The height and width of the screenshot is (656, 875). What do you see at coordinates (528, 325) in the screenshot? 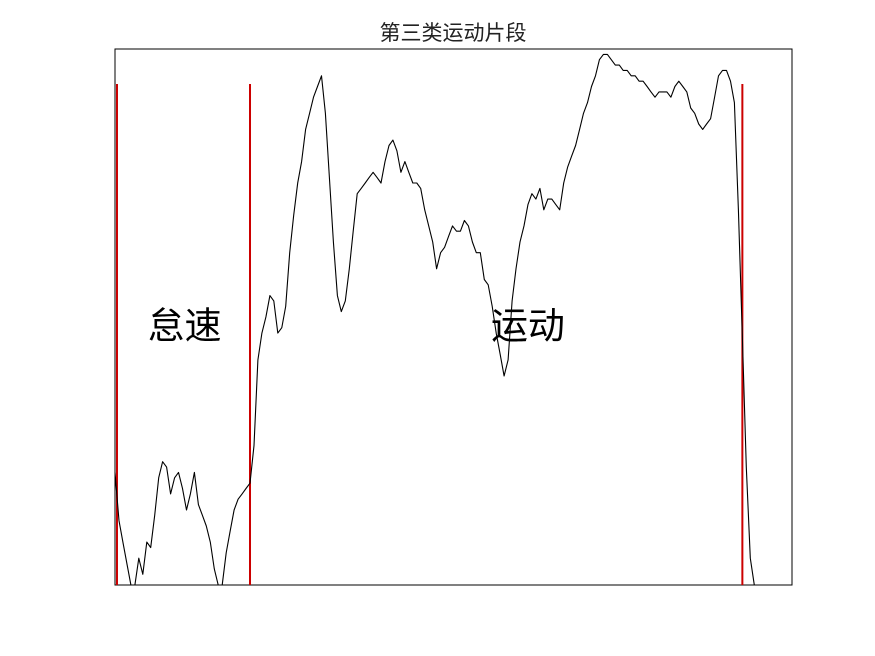
I see `annotation-label-2: 运动` at bounding box center [528, 325].